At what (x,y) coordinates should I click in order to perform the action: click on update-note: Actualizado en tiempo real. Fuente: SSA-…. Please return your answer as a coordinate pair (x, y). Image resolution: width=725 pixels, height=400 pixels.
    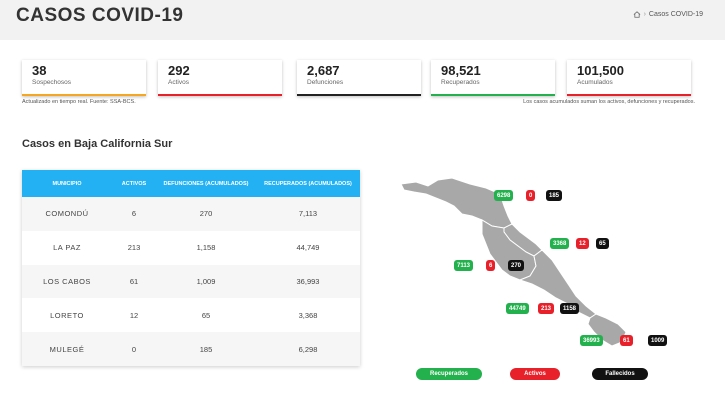
    Looking at the image, I should click on (79, 102).